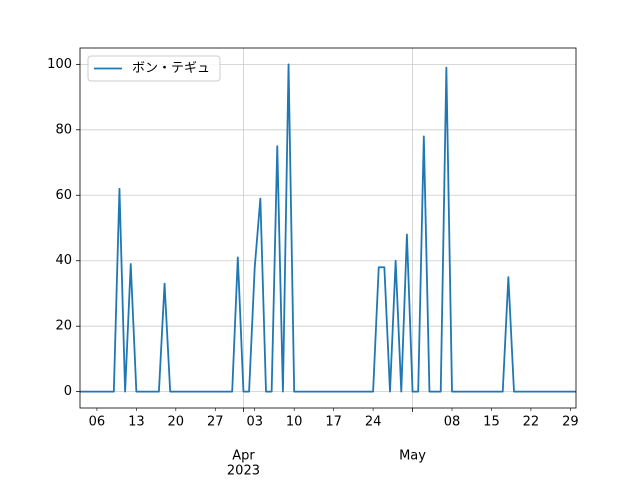 Image resolution: width=640 pixels, height=480 pixels. Describe the element at coordinates (97, 422) in the screenshot. I see `x-minor-tick-label: 06` at that location.